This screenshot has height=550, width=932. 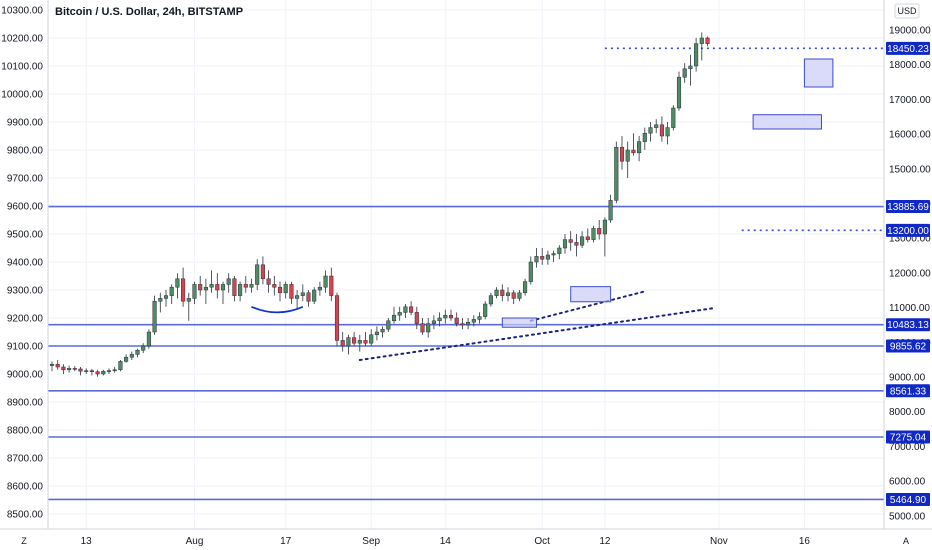 What do you see at coordinates (907, 11) in the screenshot?
I see `currency-button: USD` at bounding box center [907, 11].